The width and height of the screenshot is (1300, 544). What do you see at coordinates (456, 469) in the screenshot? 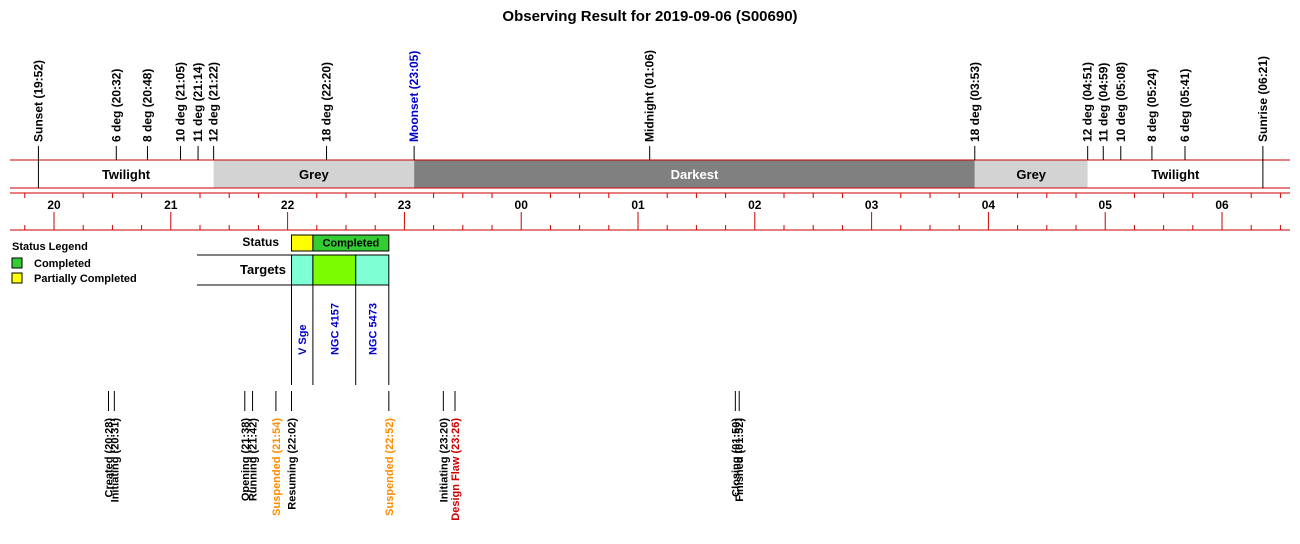
I see `log-event-label: Design Flaw (23:26)` at bounding box center [456, 469].